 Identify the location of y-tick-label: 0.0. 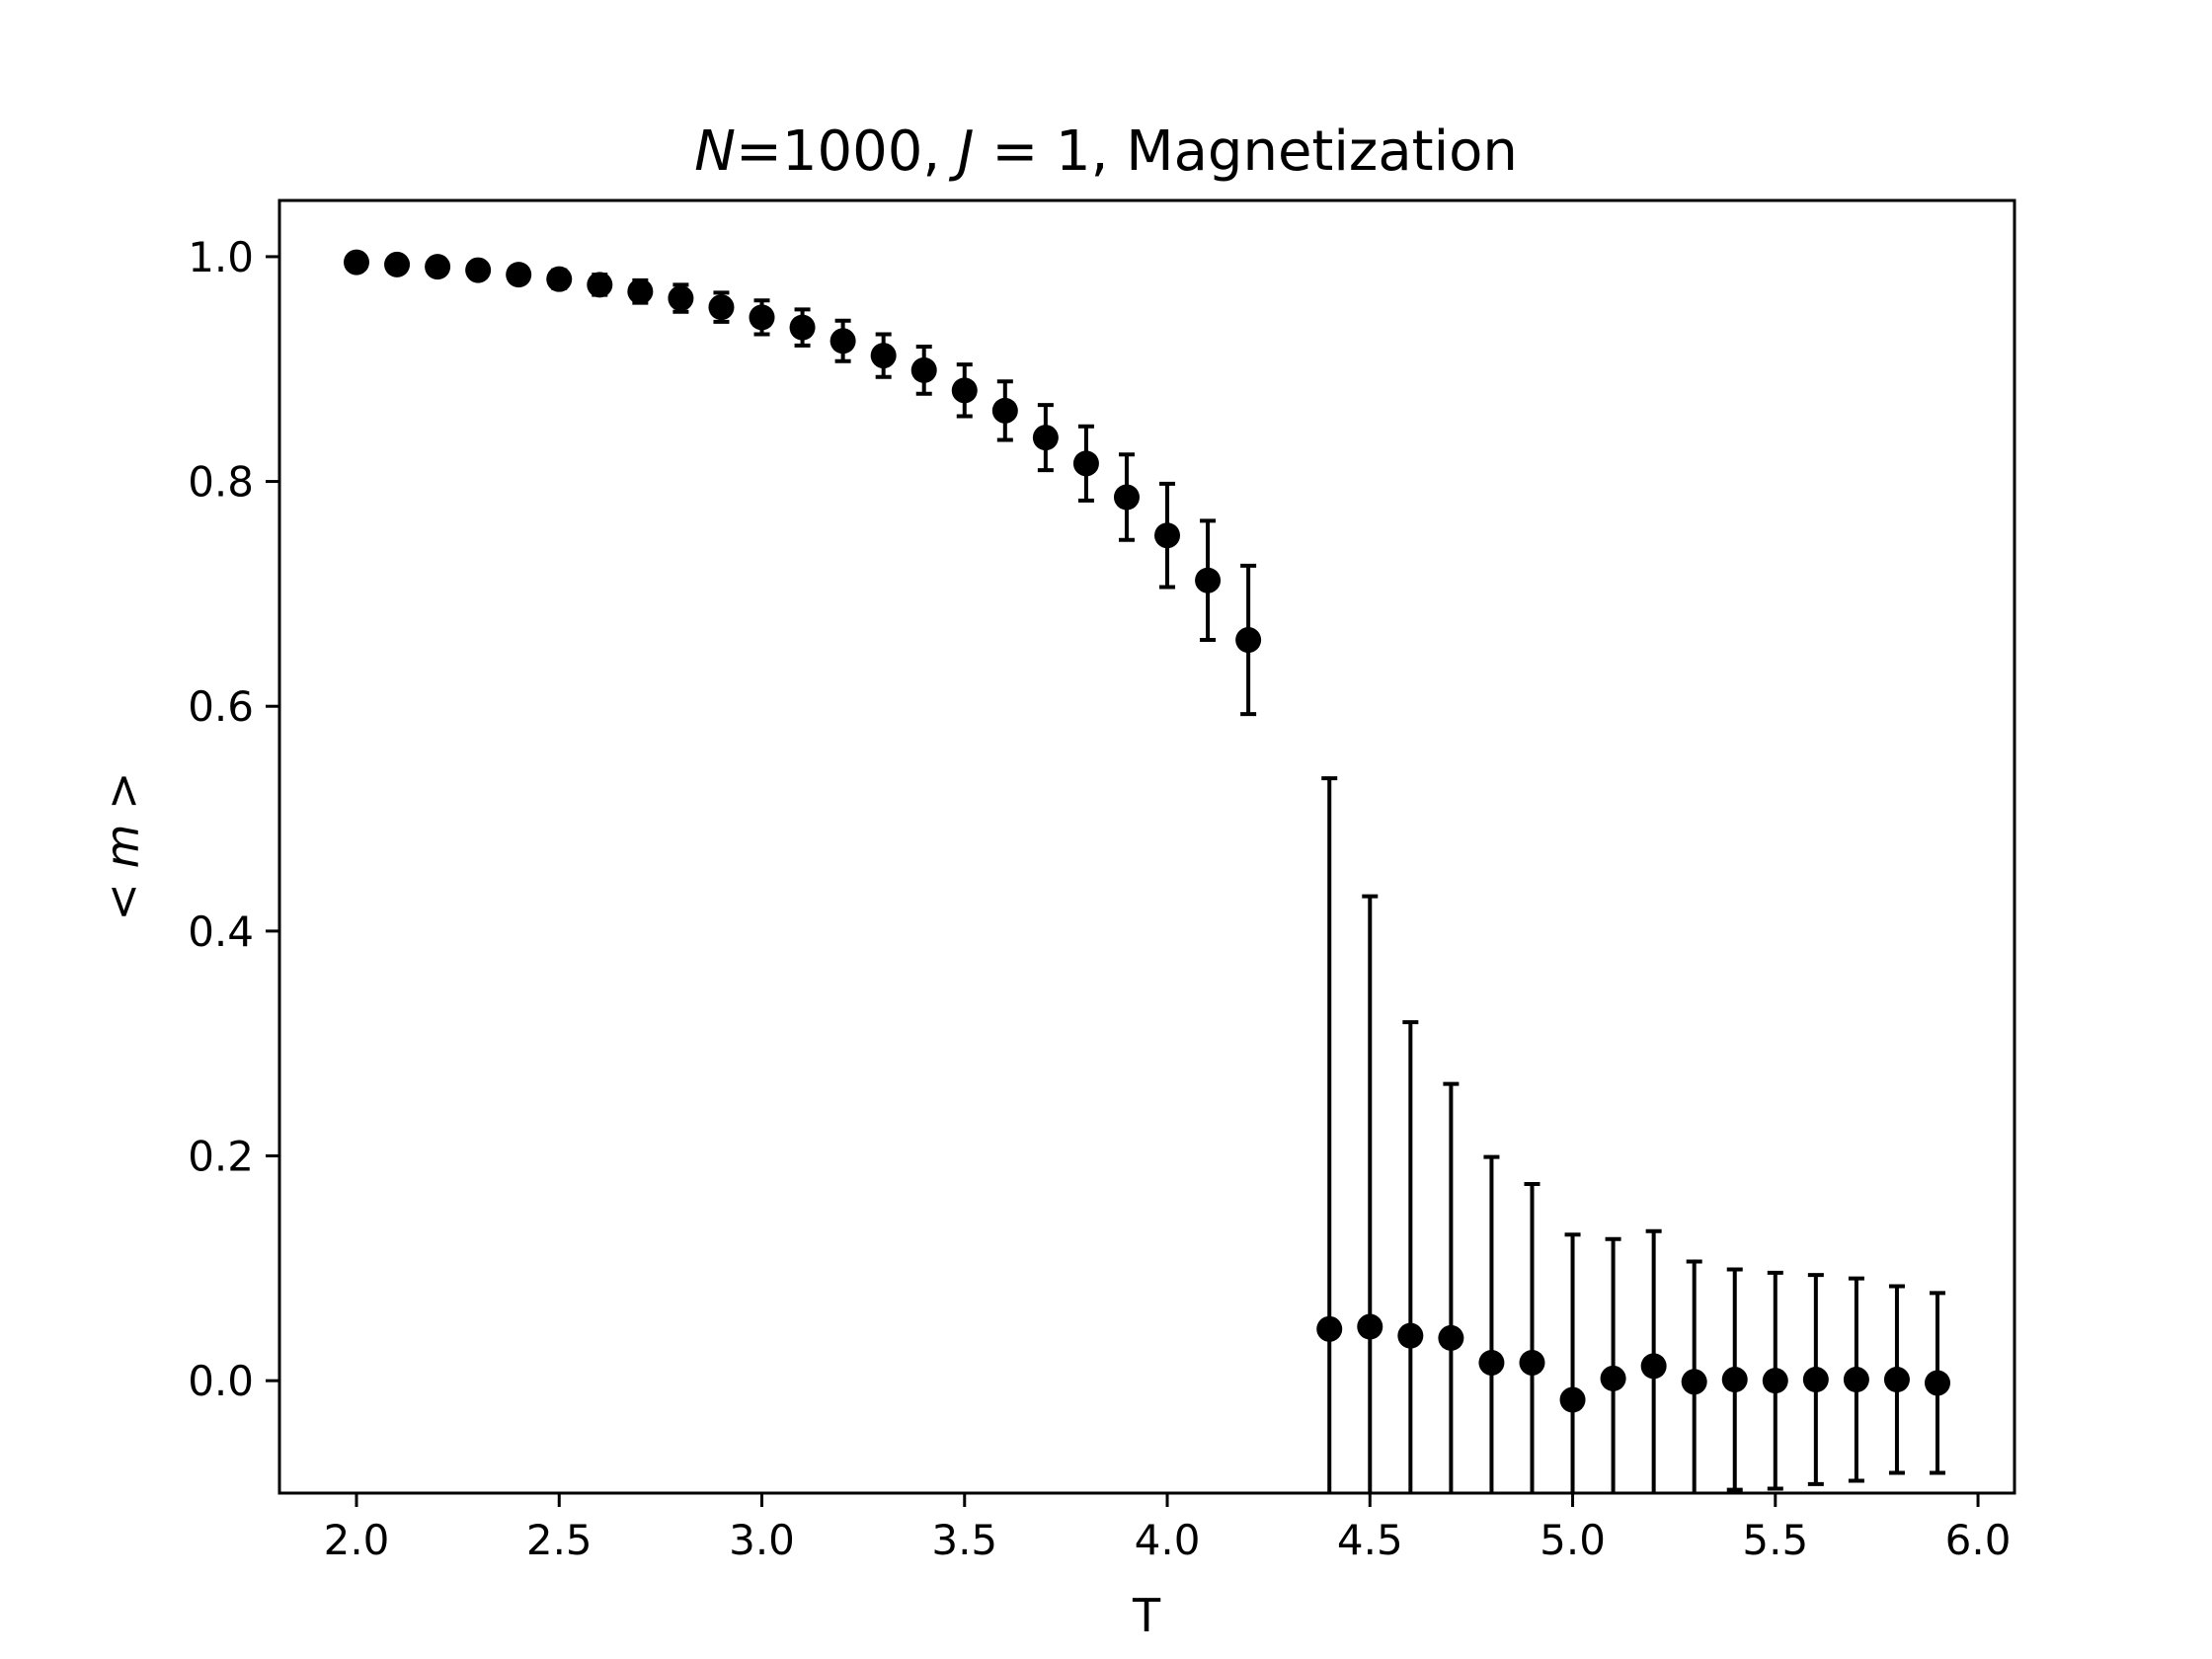
(221, 1381).